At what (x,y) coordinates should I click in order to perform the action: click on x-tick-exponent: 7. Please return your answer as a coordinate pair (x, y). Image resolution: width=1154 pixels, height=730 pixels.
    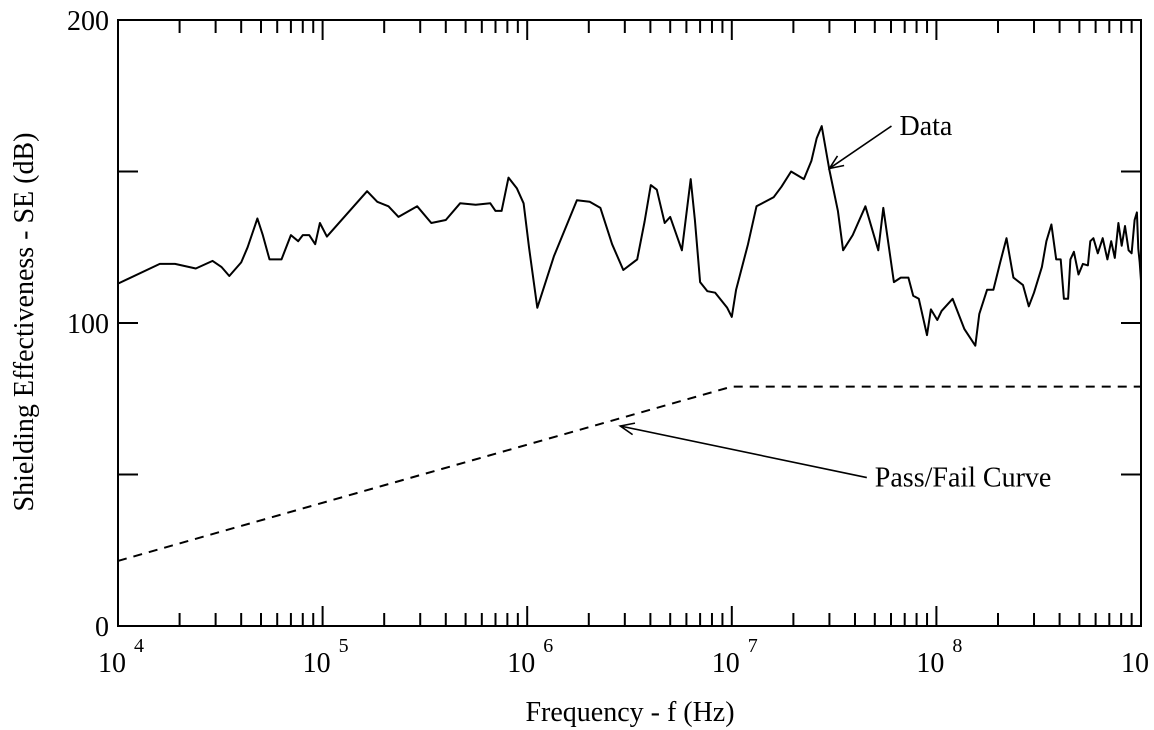
    Looking at the image, I should click on (753, 646).